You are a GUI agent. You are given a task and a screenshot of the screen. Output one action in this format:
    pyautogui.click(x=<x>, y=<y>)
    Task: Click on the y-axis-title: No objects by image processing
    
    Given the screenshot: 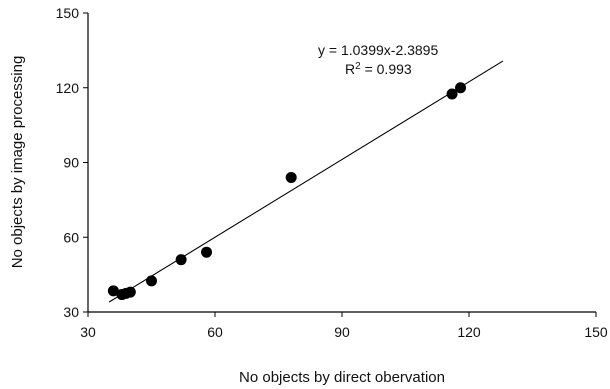 What is the action you would take?
    pyautogui.click(x=17, y=162)
    